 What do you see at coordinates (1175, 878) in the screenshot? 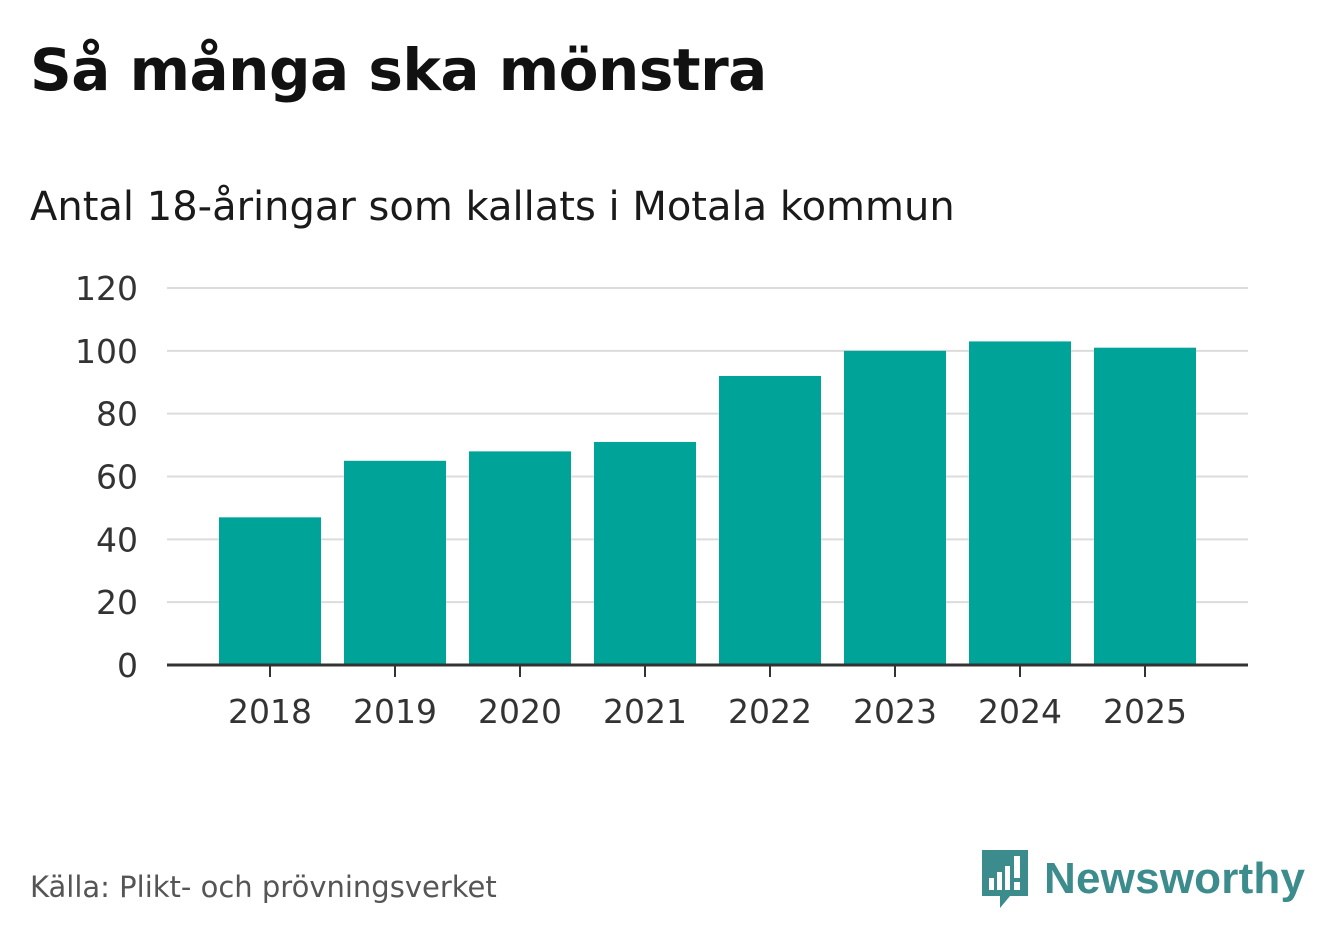
I see `brand-name: Newsworthy` at bounding box center [1175, 878].